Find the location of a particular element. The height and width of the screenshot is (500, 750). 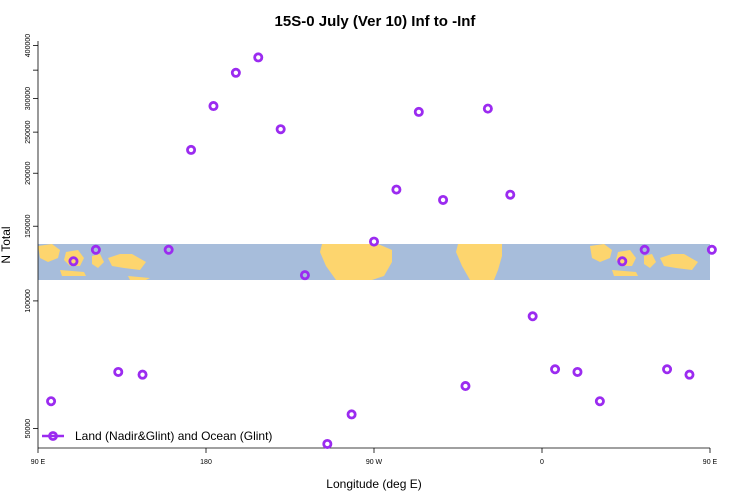

y-tick-label: 300000 is located at coordinates (28, 98).